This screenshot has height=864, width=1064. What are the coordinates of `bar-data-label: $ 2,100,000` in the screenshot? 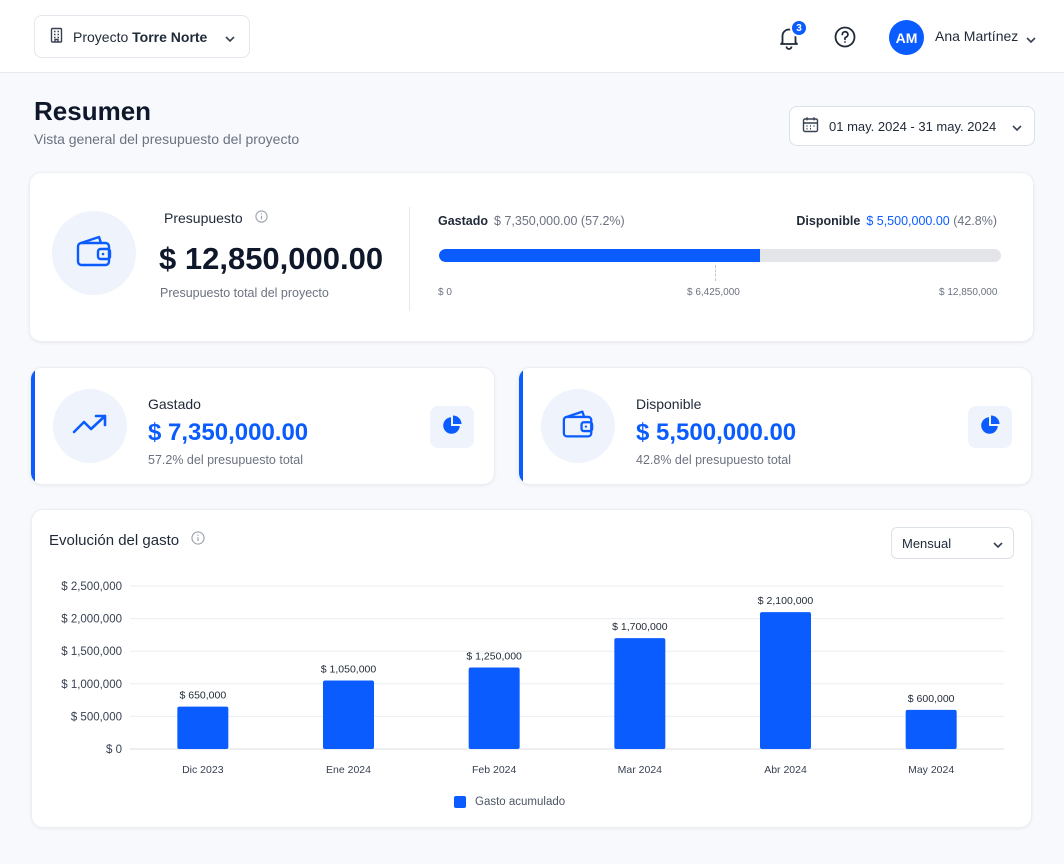 It's located at (786, 601).